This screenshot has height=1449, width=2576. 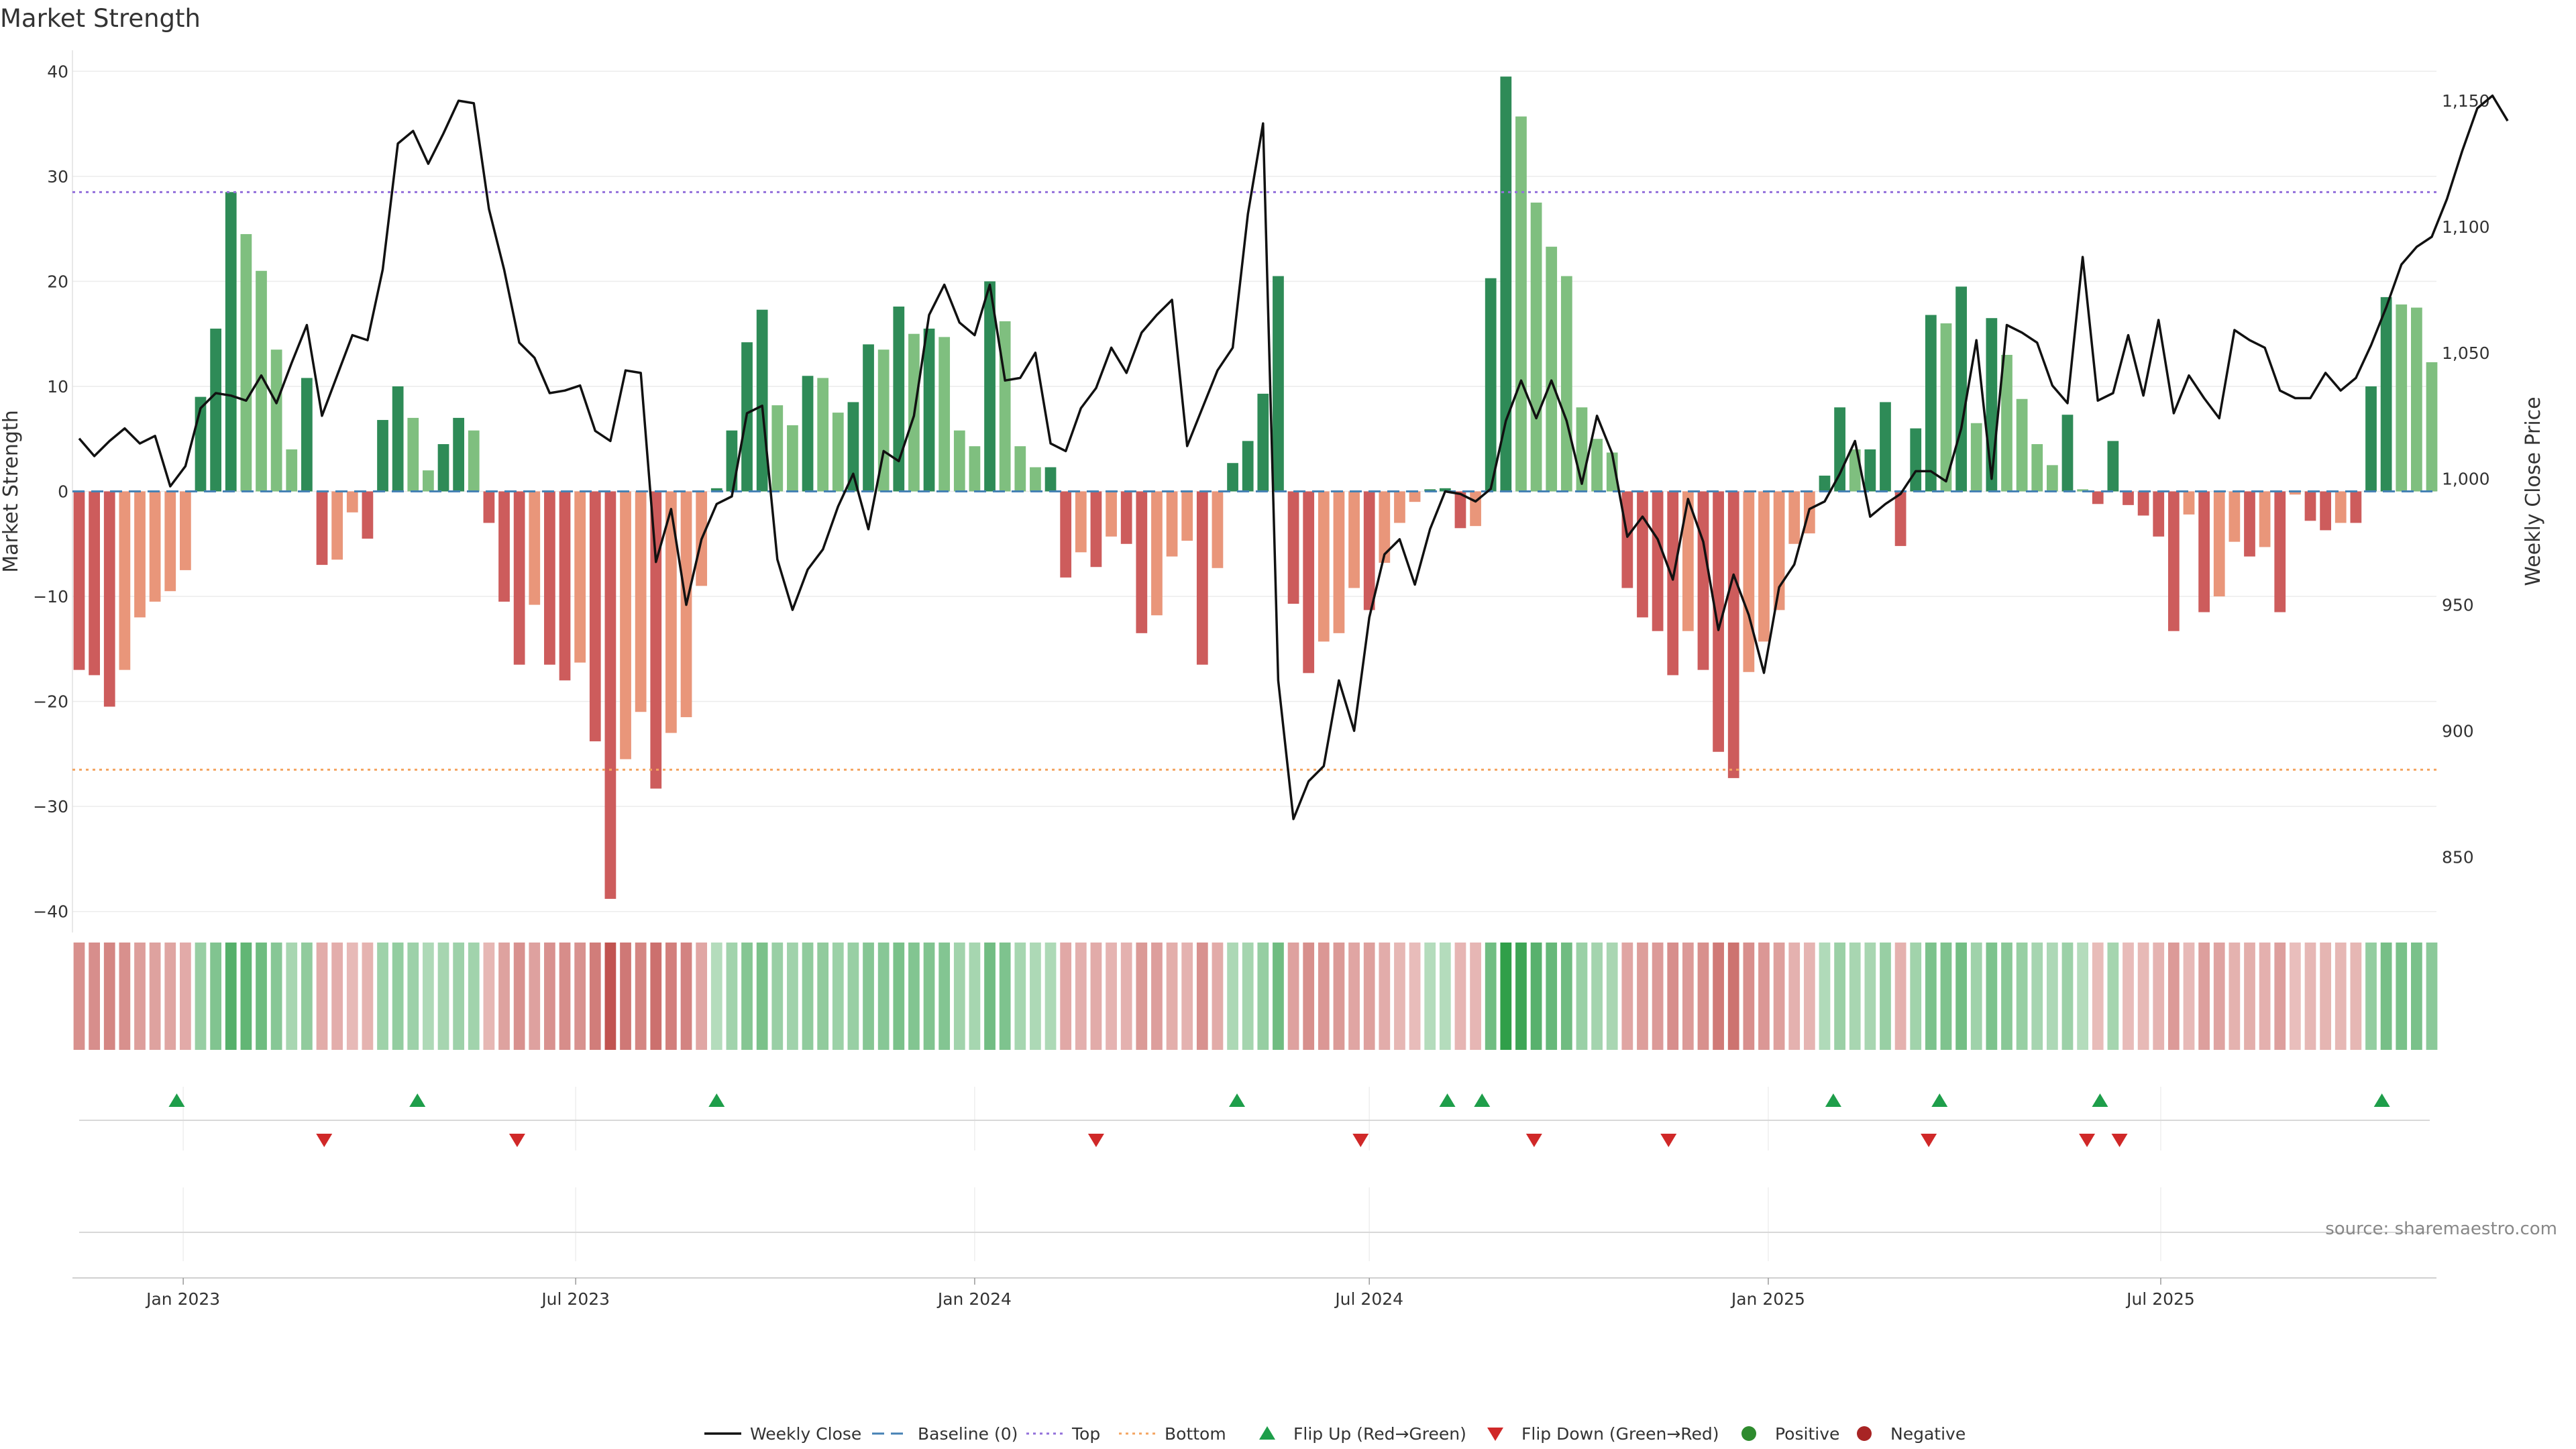 I want to click on legend-label: Weekly Close, so click(x=805, y=1434).